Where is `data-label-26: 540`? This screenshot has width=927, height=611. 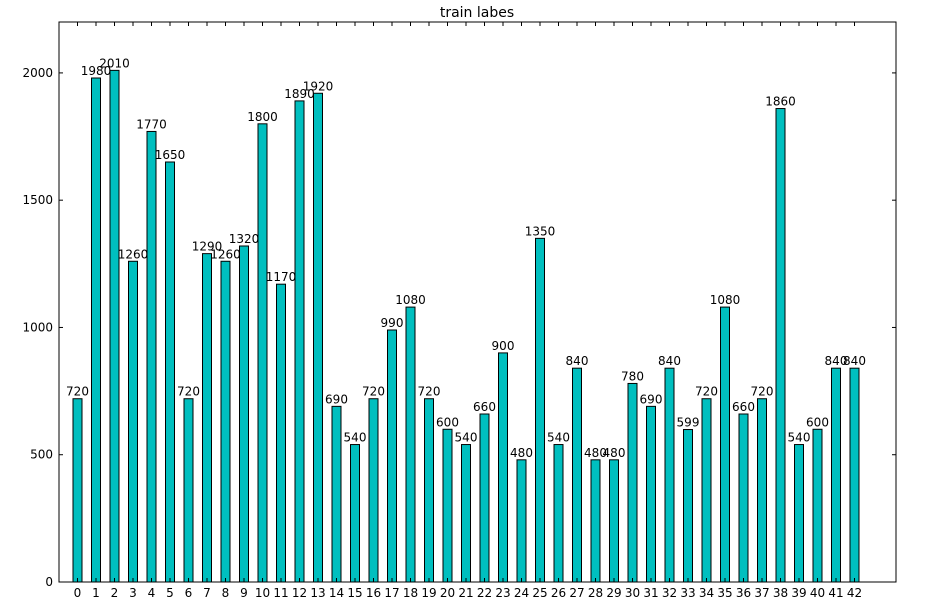
data-label-26: 540 is located at coordinates (558, 438).